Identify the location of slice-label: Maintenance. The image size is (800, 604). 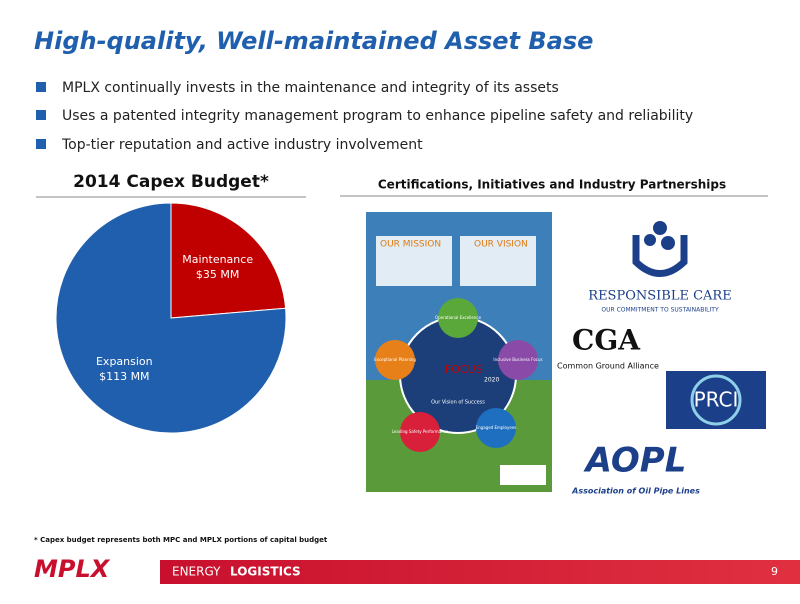
(217, 259).